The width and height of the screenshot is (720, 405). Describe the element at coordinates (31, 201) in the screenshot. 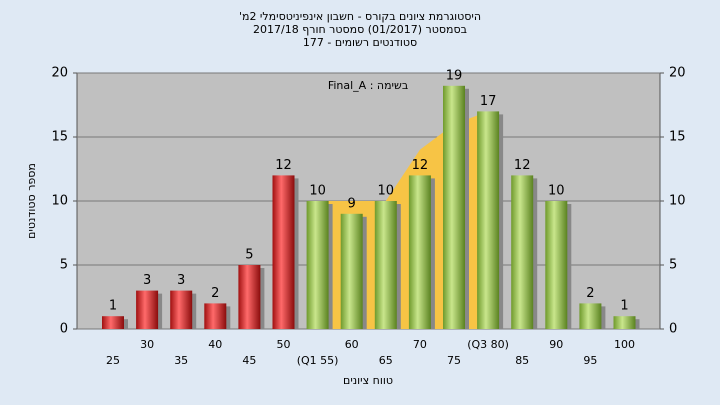

I see `y-axis-label: מספר סטודנטים` at that location.